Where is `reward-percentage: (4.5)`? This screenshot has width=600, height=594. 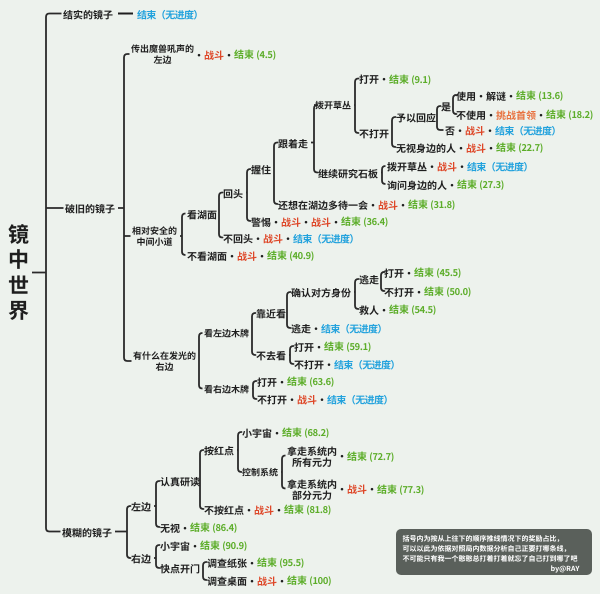
reward-percentage: (4.5) is located at coordinates (266, 54).